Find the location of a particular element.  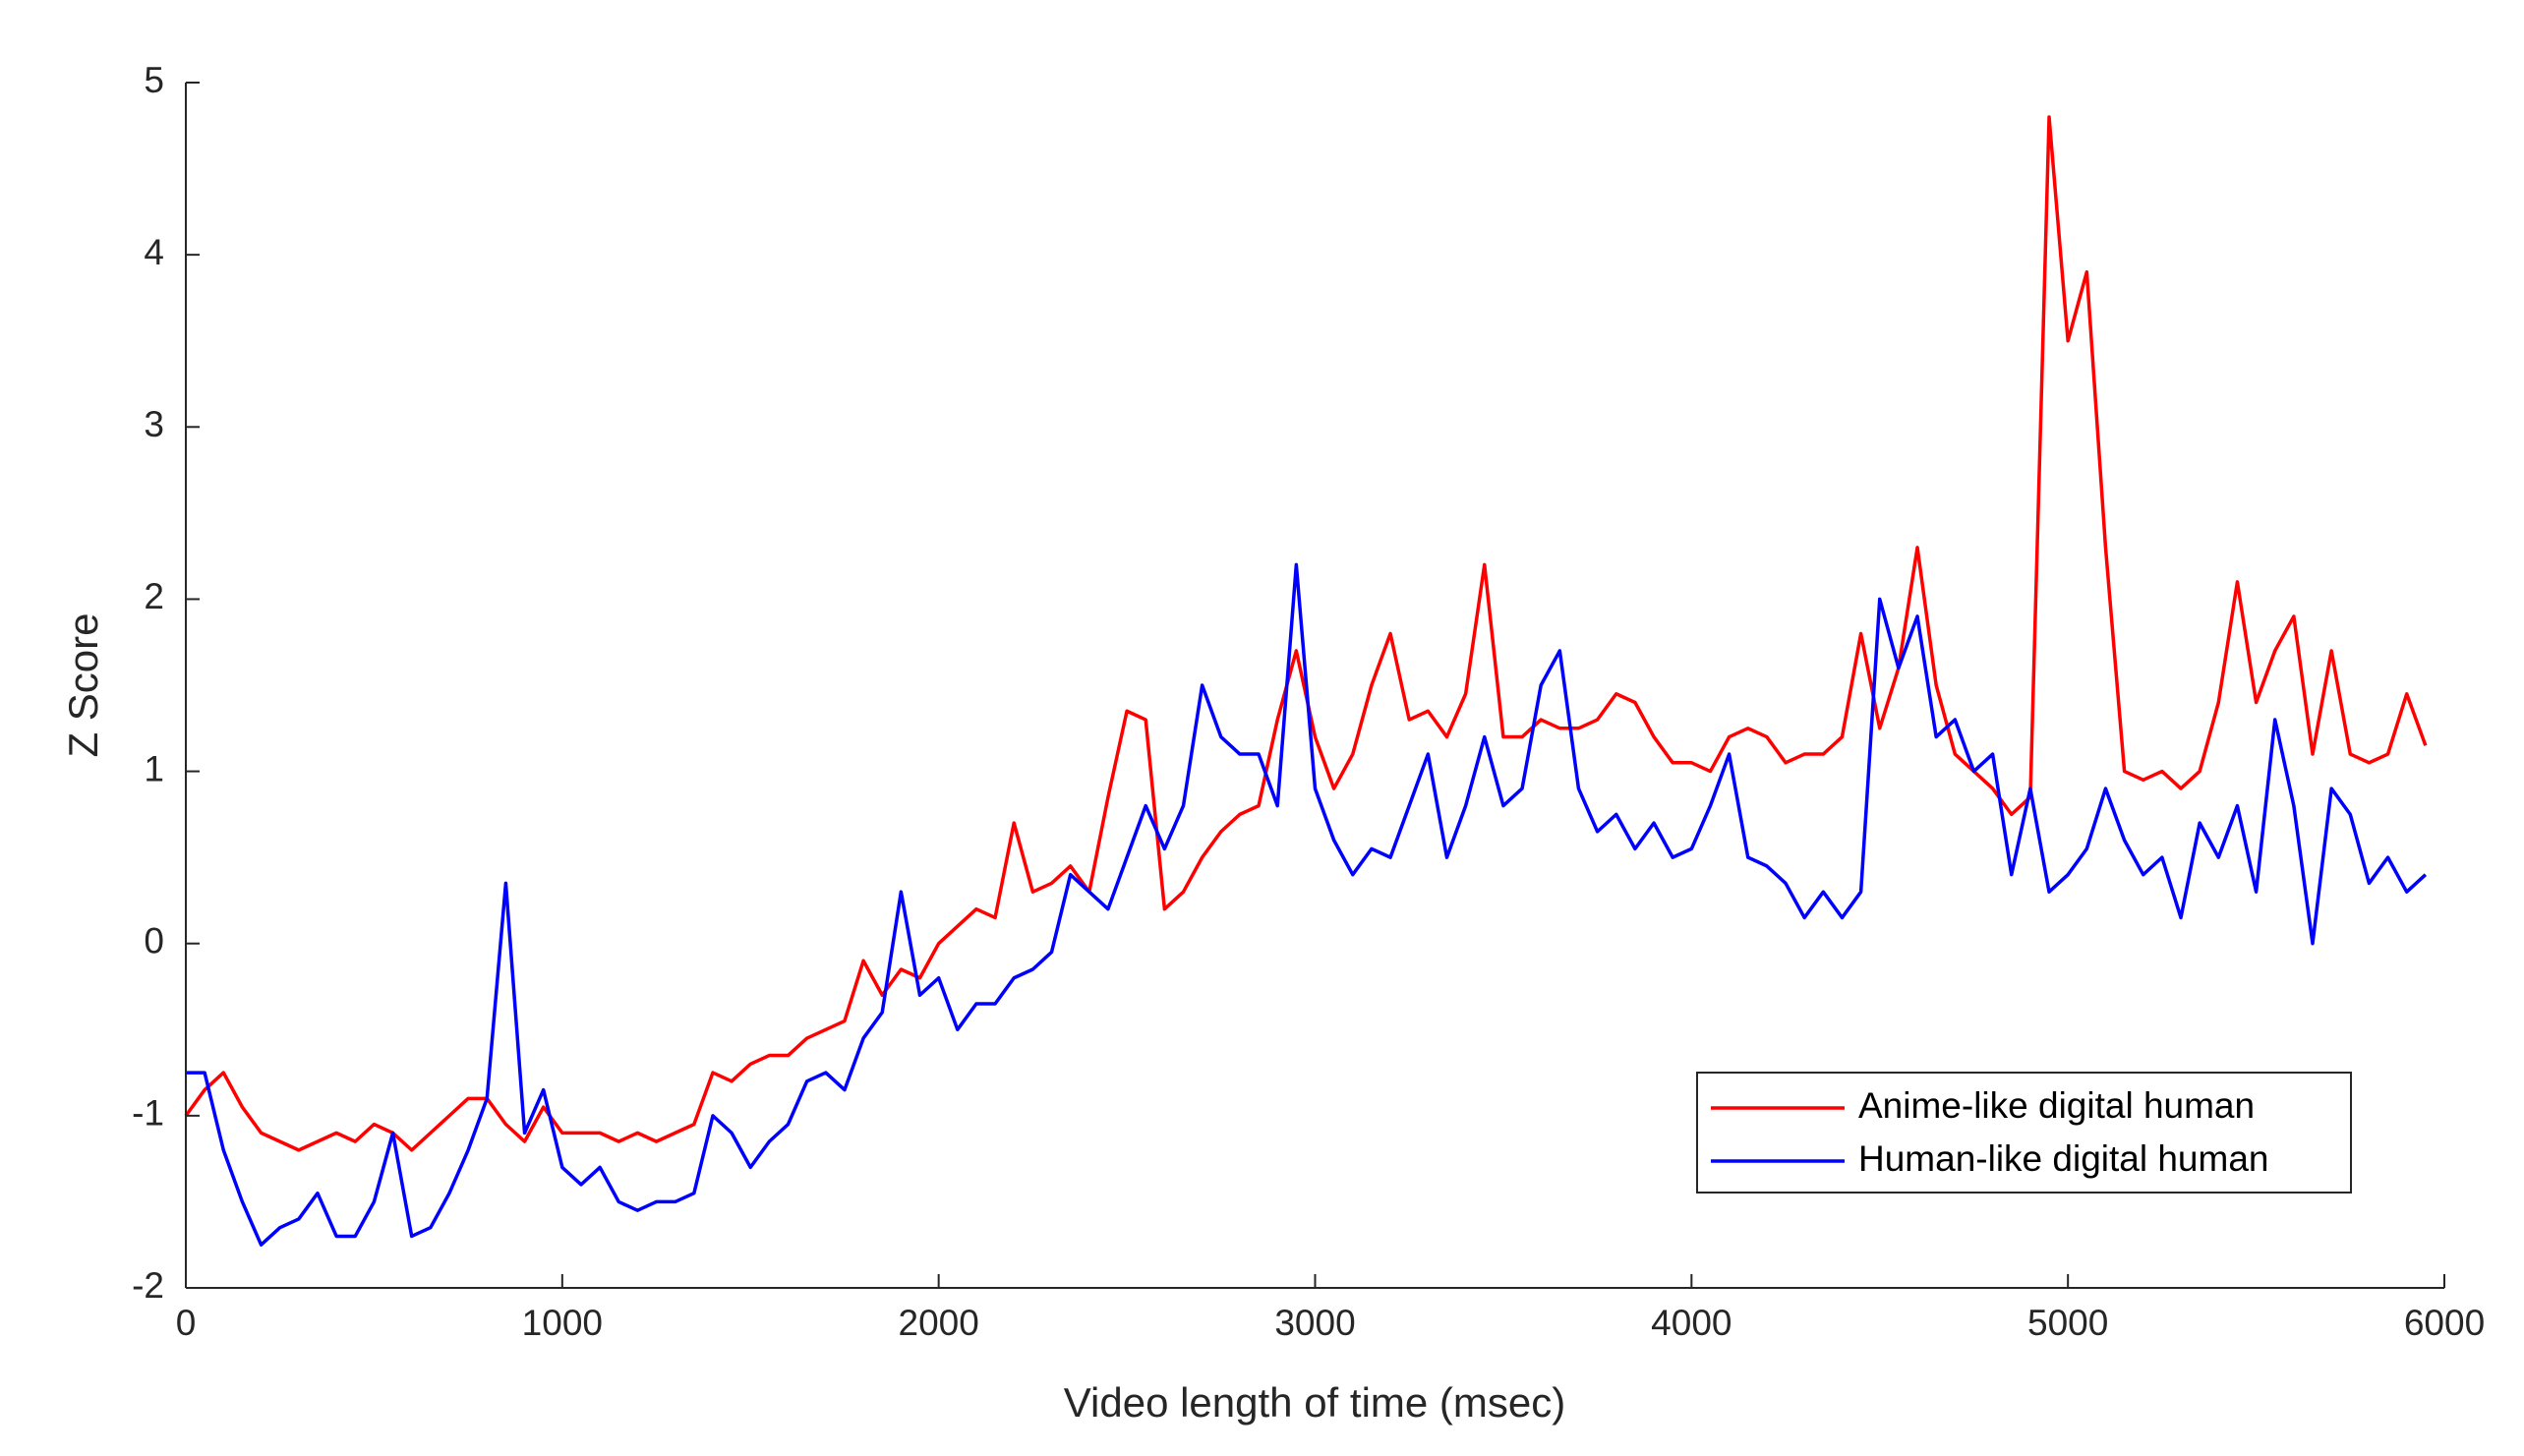

x-tick-label: 1000 is located at coordinates (562, 1323).